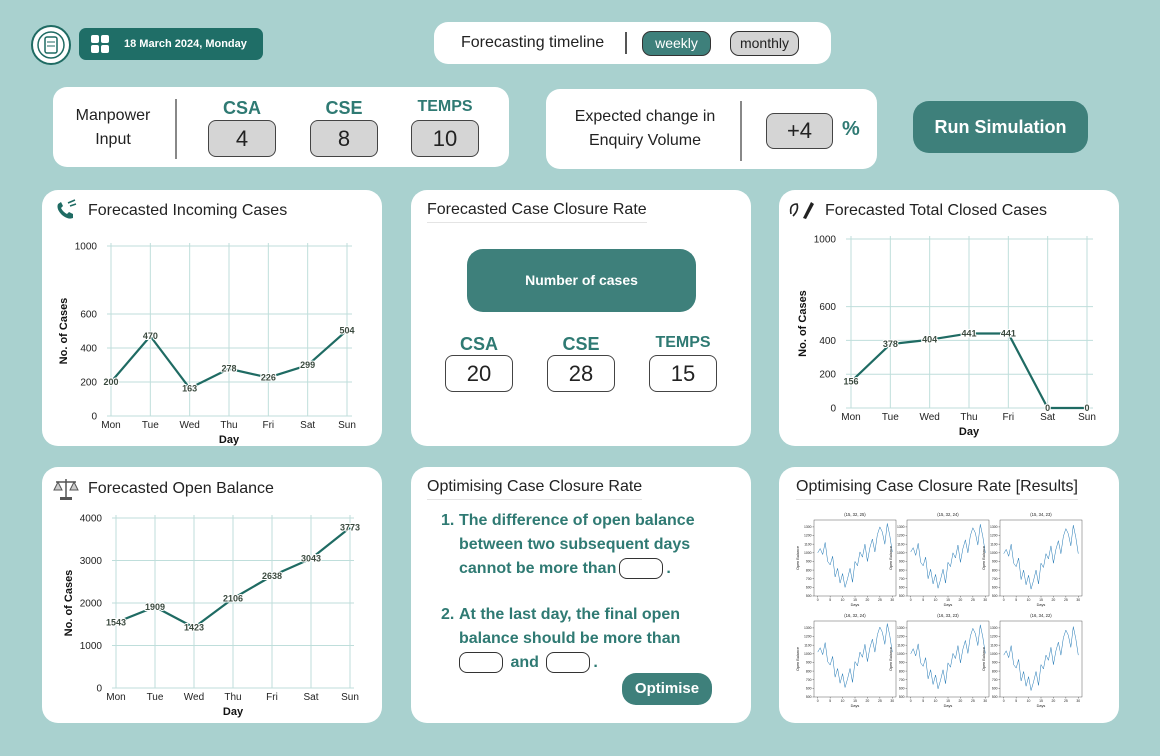 This screenshot has width=1160, height=756. Describe the element at coordinates (850, 382) in the screenshot. I see `data-label: 156` at that location.